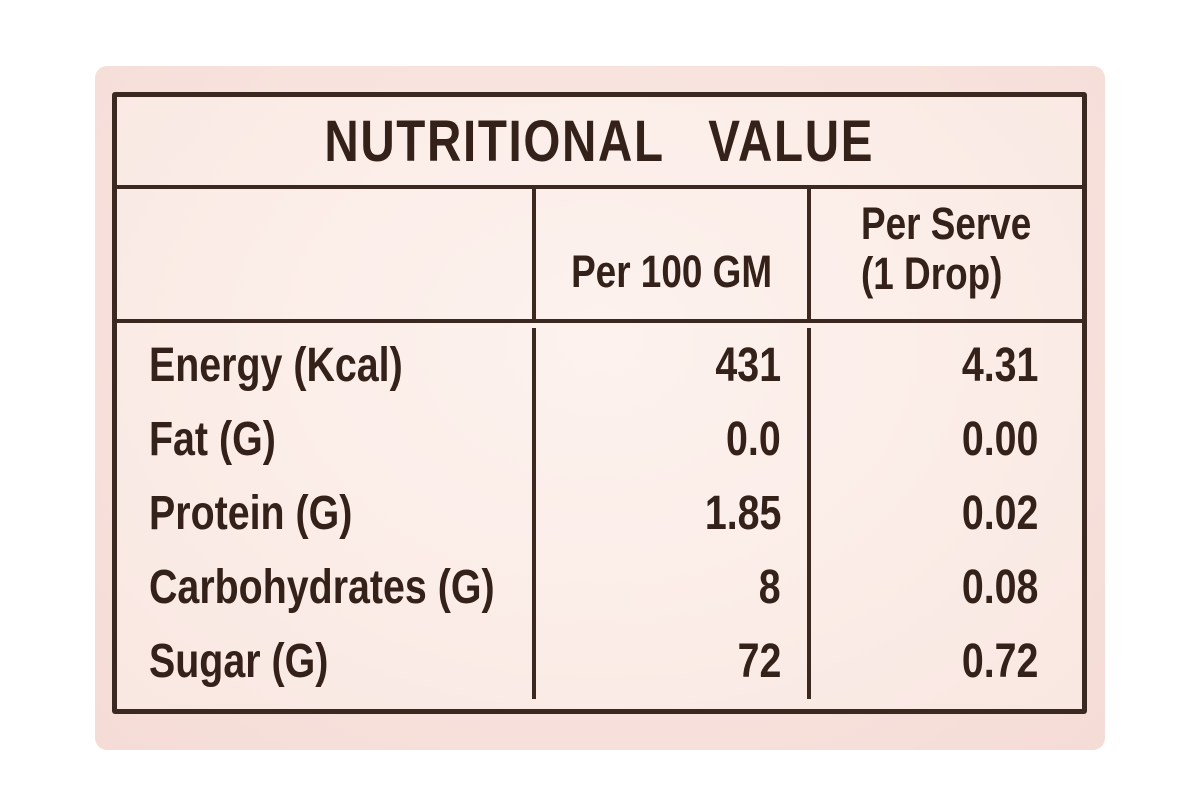  What do you see at coordinates (669, 661) in the screenshot?
I see `row-sugar-per-100gm: 72` at bounding box center [669, 661].